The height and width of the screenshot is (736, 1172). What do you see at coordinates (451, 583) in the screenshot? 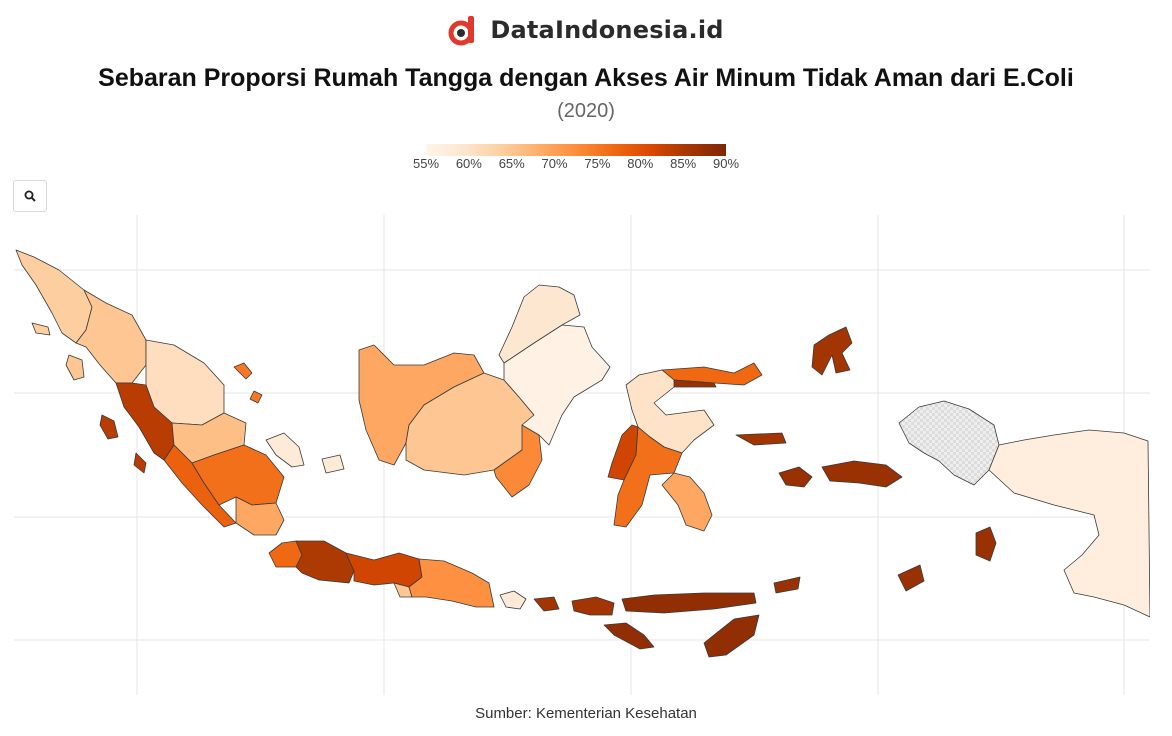
I see `region-jawa-timur` at bounding box center [451, 583].